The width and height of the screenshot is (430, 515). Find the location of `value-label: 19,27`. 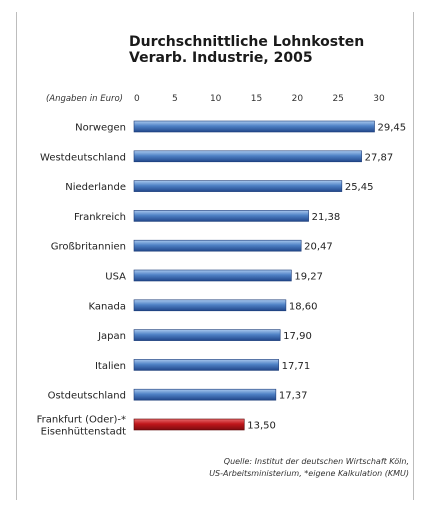

value-label: 19,27 is located at coordinates (308, 277).